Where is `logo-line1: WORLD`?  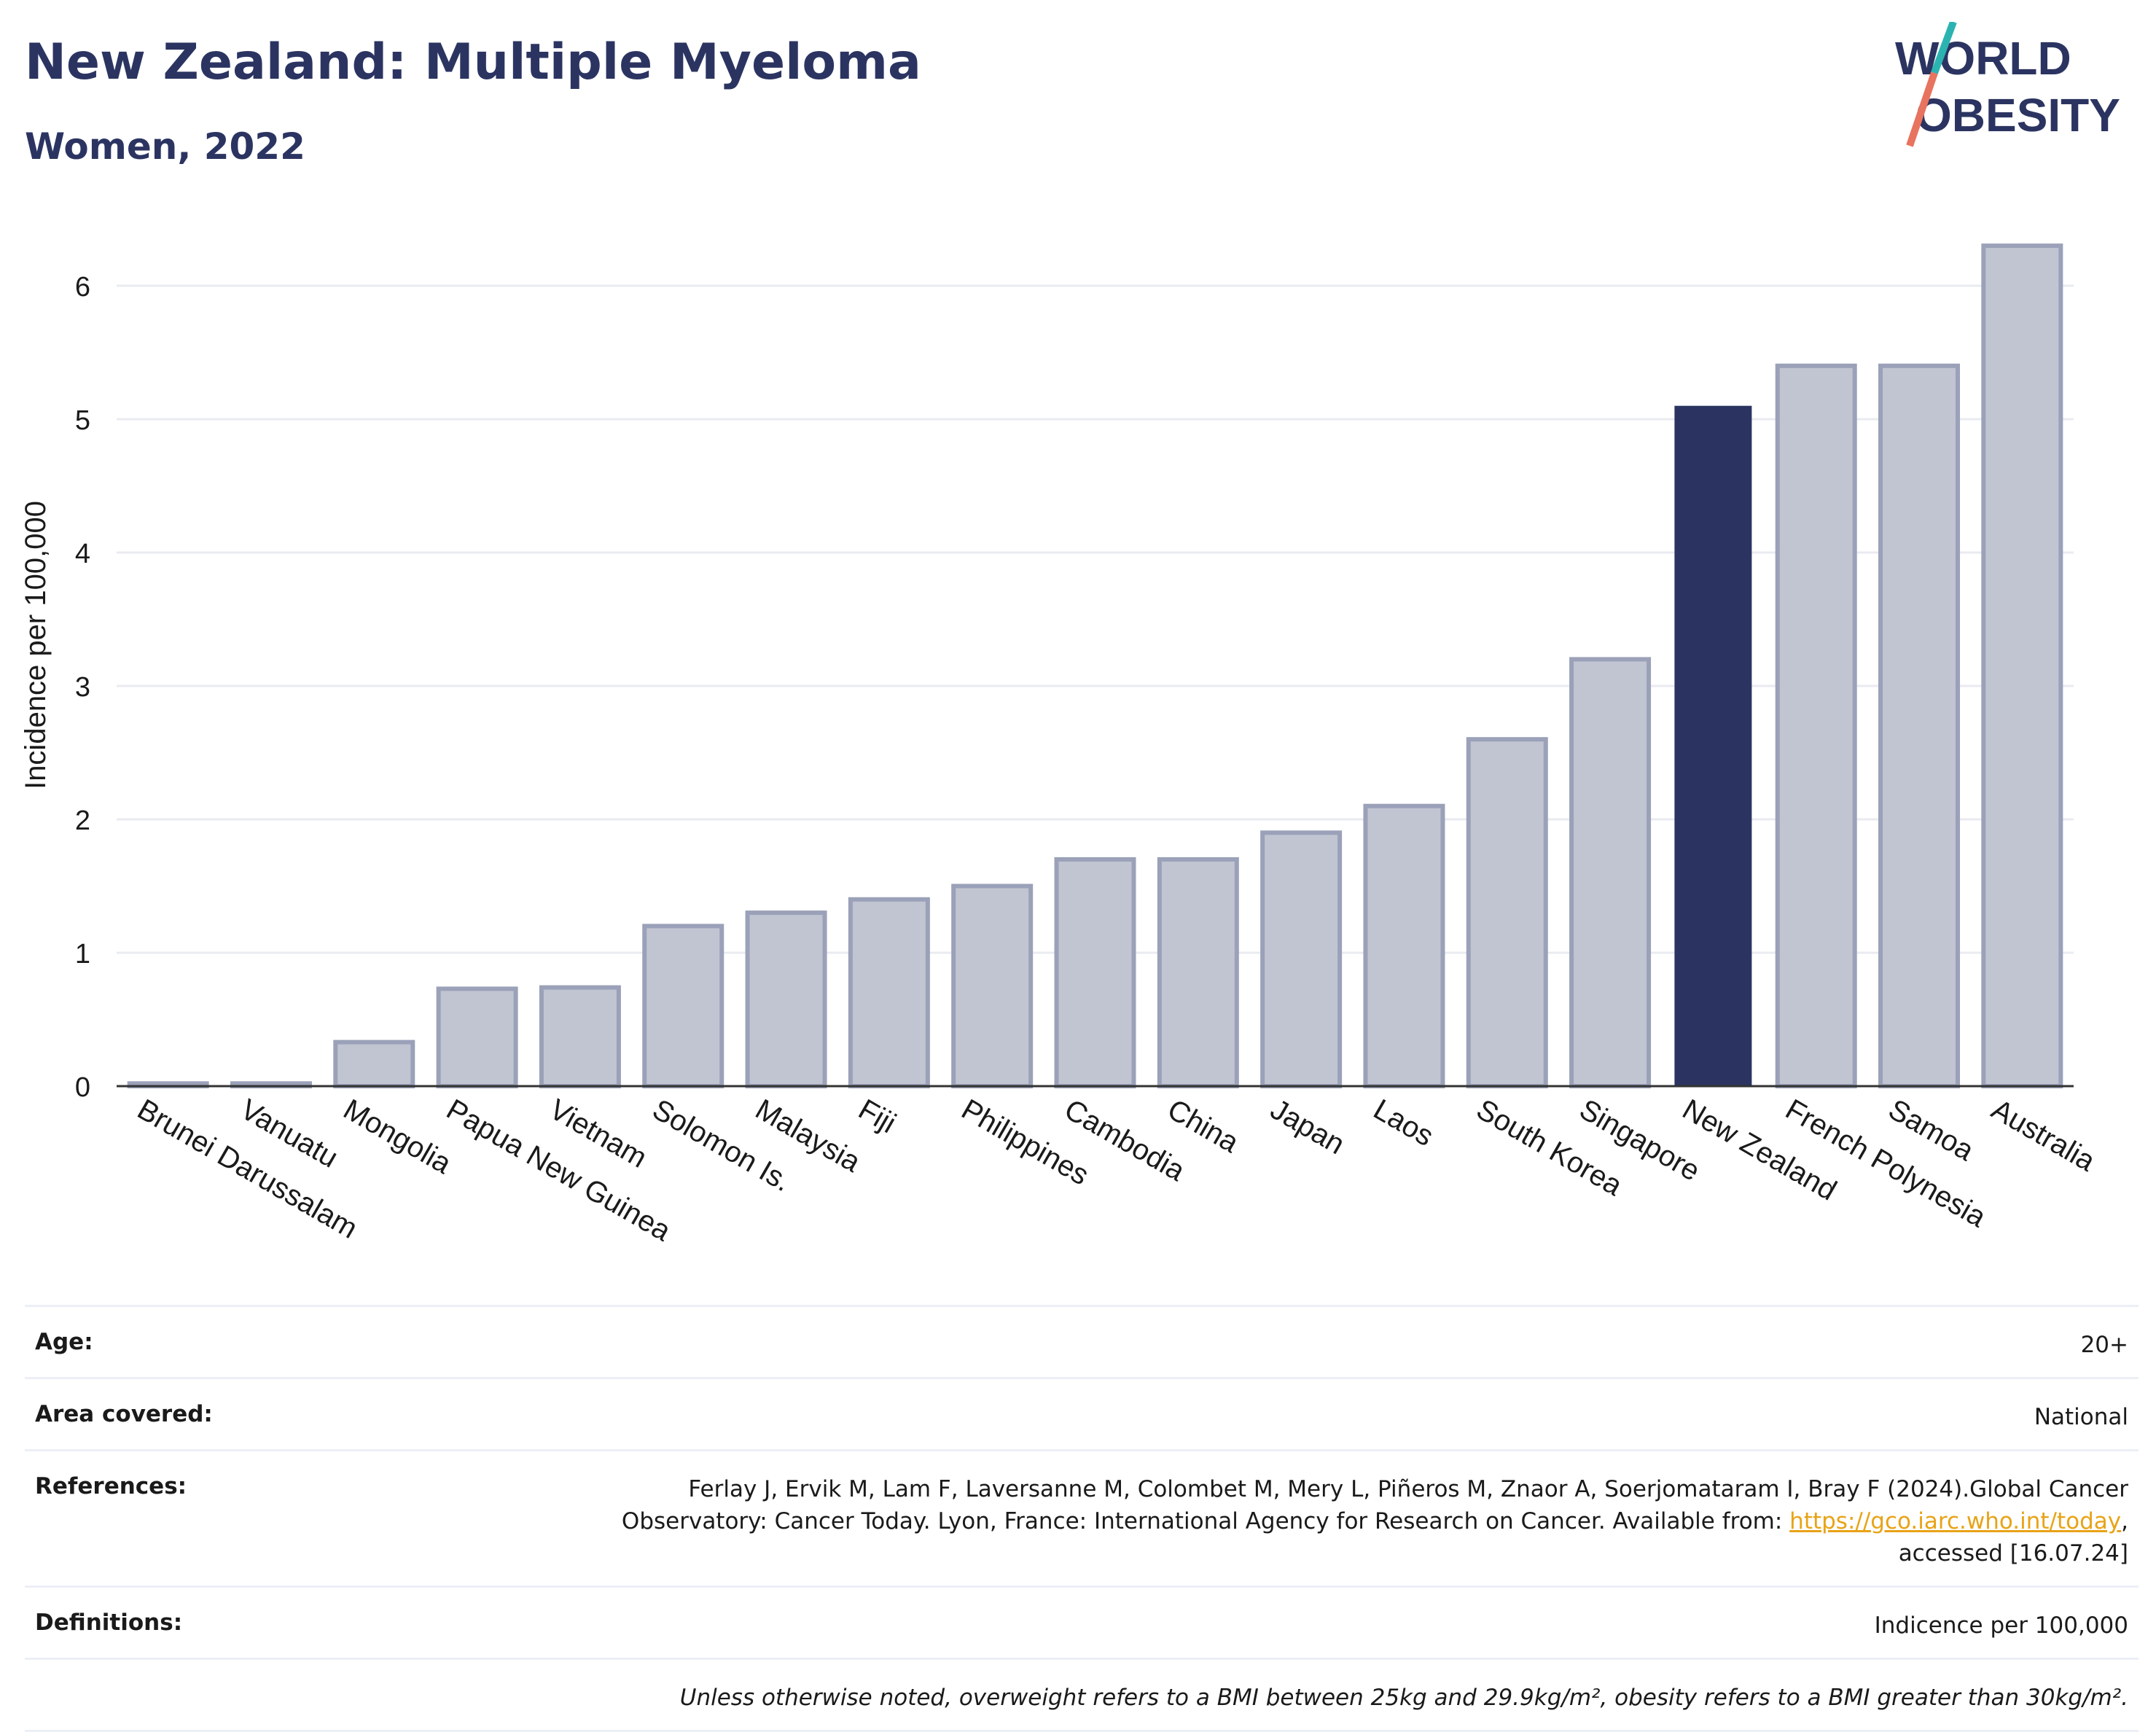 logo-line1: WORLD is located at coordinates (1983, 58).